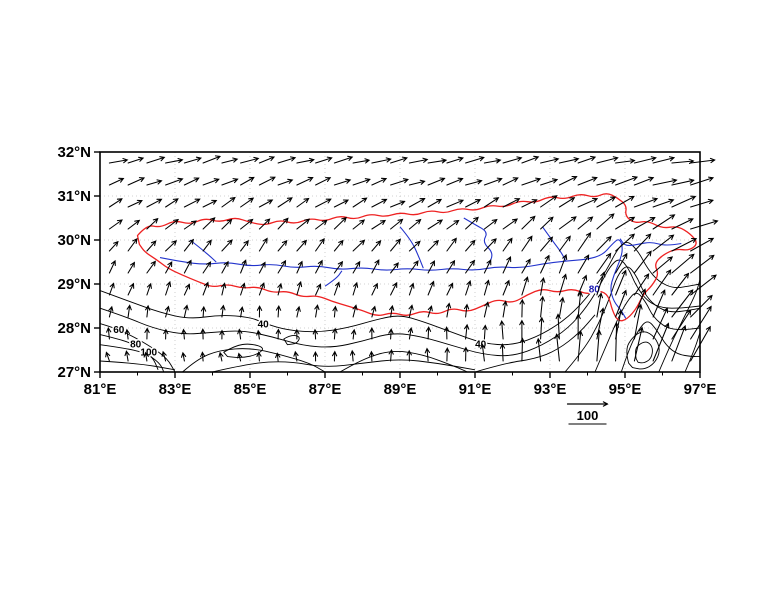  What do you see at coordinates (588, 415) in the screenshot?
I see `reference-vector-label: 100` at bounding box center [588, 415].